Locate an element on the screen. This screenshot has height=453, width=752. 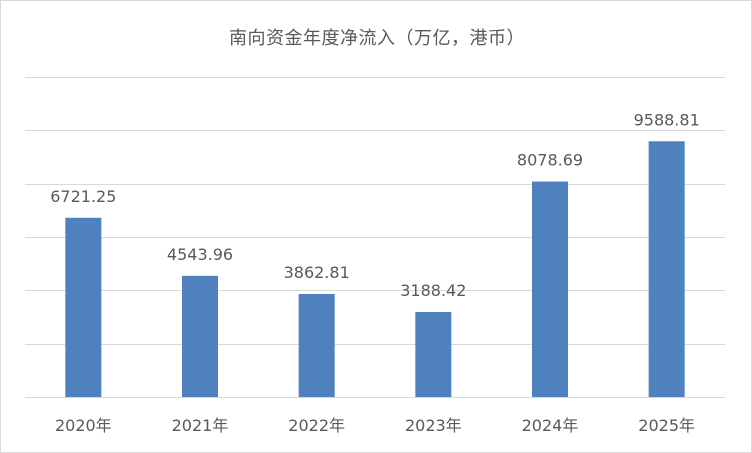
x-tick-label: 2022年 is located at coordinates (316, 425).